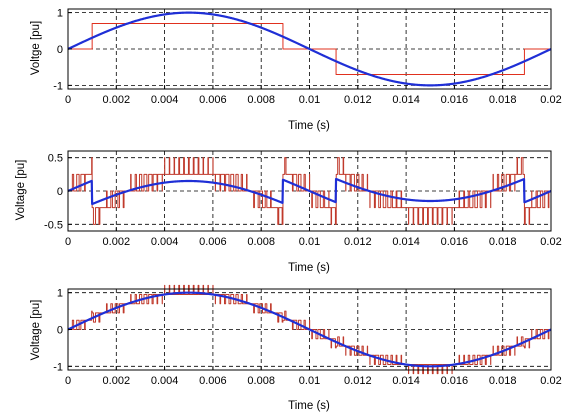  I want to click on xlabel-2: Time (s), so click(309, 268).